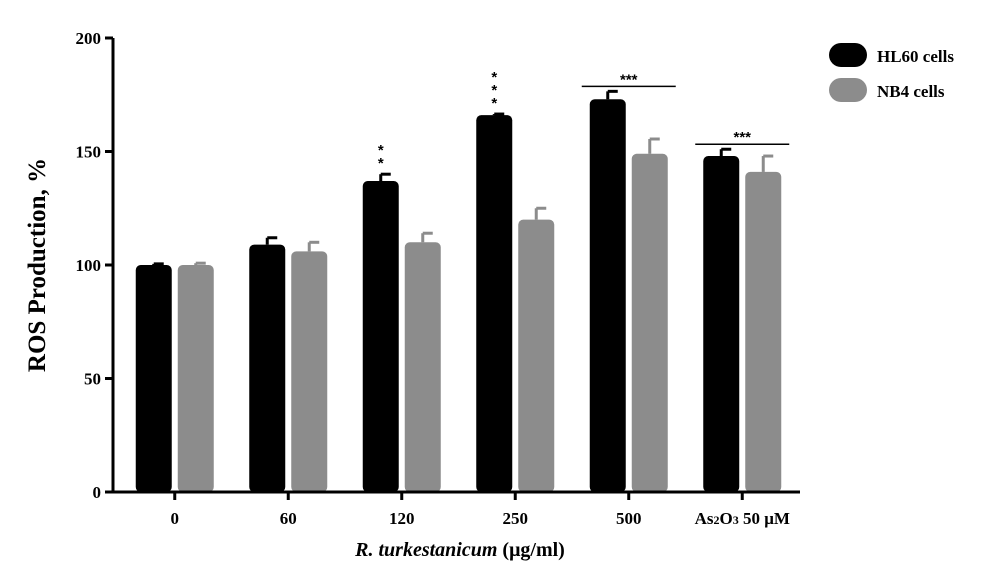  I want to click on legend: HL60 cells NB4 cells, so click(891, 72).